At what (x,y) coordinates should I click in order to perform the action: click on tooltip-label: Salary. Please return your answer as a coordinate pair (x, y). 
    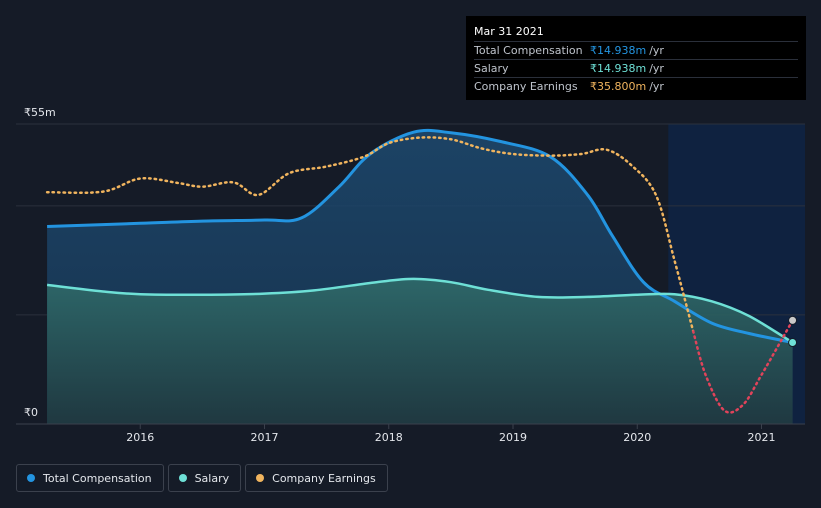
    Looking at the image, I should click on (491, 68).